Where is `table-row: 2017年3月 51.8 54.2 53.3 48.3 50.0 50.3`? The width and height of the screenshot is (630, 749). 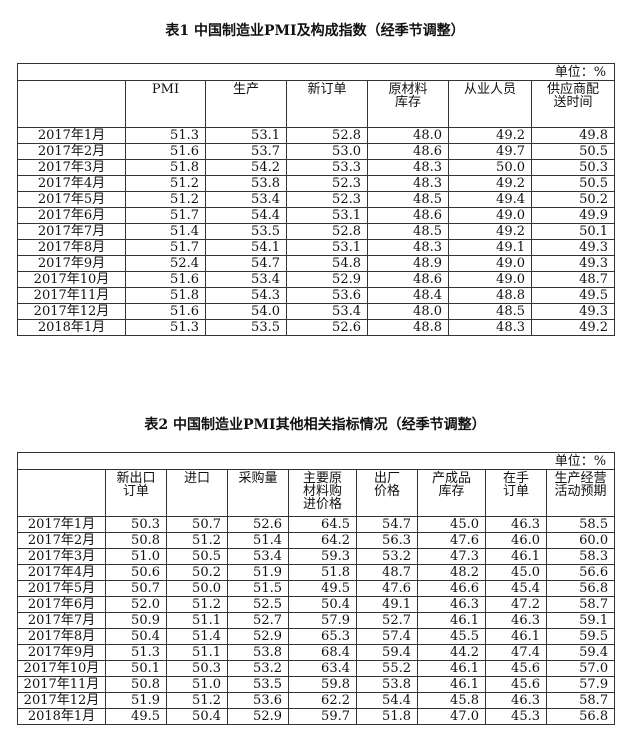 table-row: 2017年3月 51.8 54.2 53.3 48.3 50.0 50.3 is located at coordinates (316, 167).